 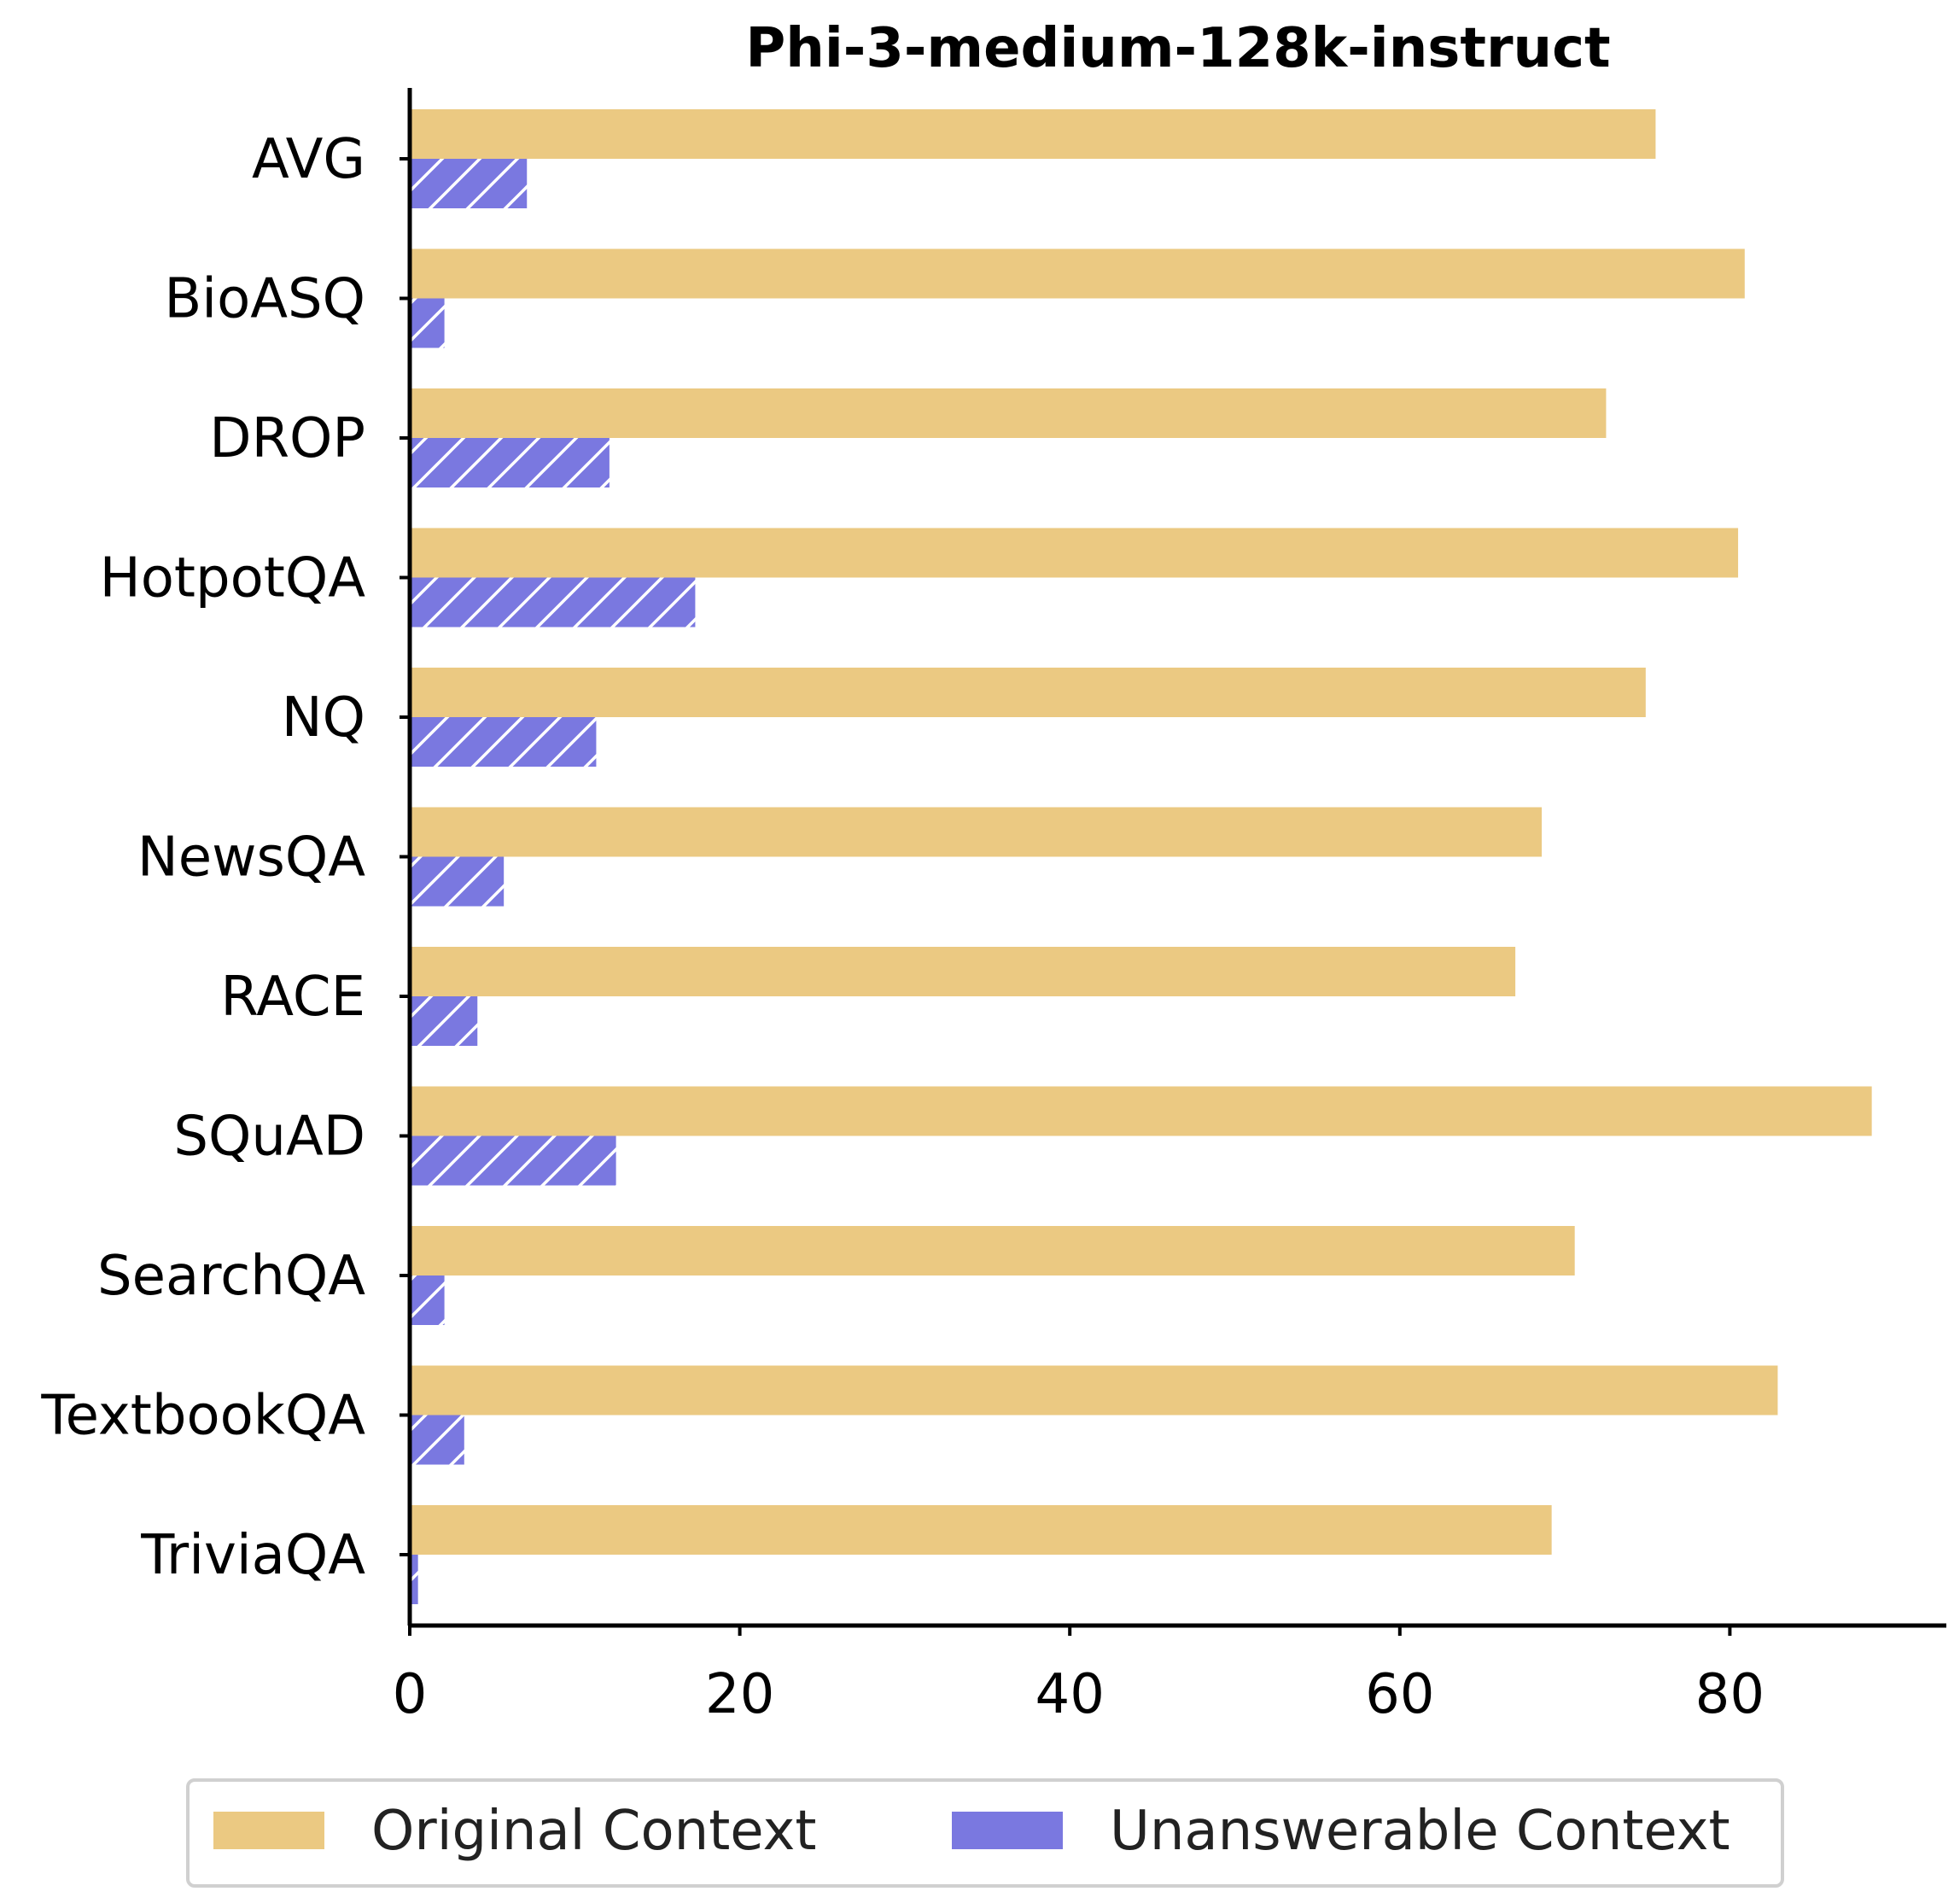 I want to click on x-ticks: 0 20 40 60 80, so click(x=1079, y=1676).